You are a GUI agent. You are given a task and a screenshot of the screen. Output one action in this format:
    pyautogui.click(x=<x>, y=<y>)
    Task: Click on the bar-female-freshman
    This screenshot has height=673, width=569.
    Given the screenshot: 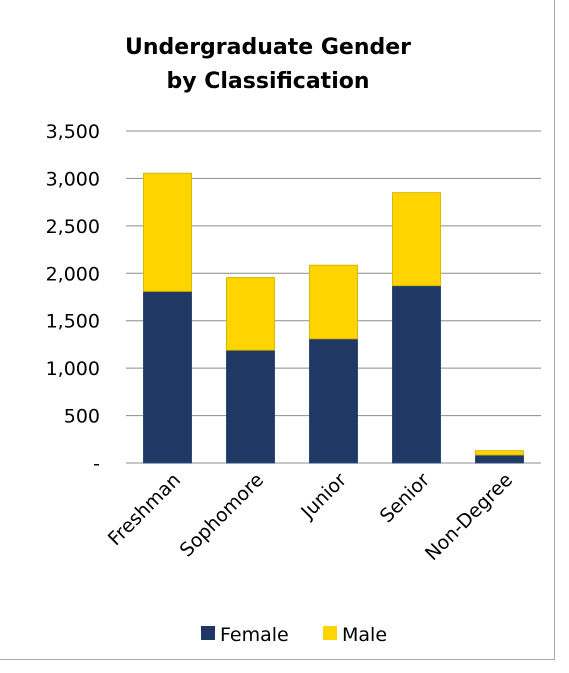 What is the action you would take?
    pyautogui.click(x=167, y=377)
    